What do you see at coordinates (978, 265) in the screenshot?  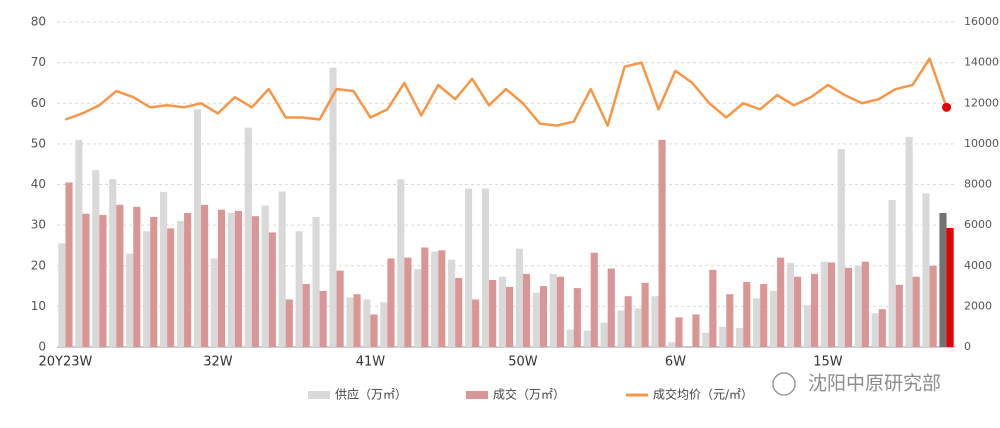 I see `y2-tick-label: 4000` at bounding box center [978, 265].